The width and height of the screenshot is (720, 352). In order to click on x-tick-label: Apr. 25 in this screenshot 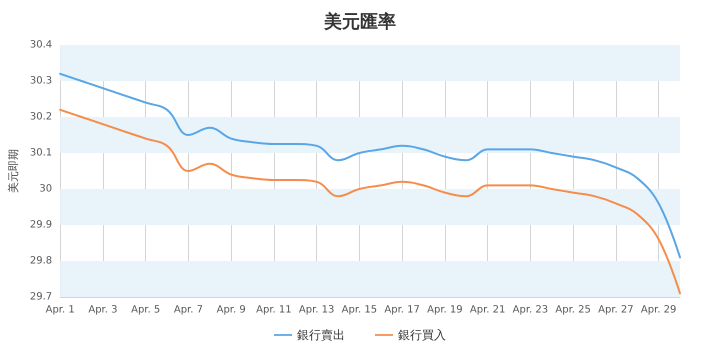, I will do `click(573, 310)`.